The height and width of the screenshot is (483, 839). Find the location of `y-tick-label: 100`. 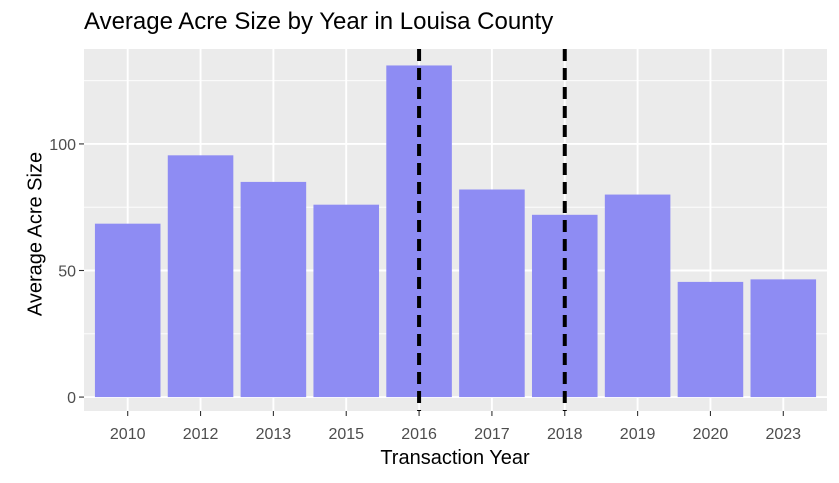

y-tick-label: 100 is located at coordinates (62, 145).